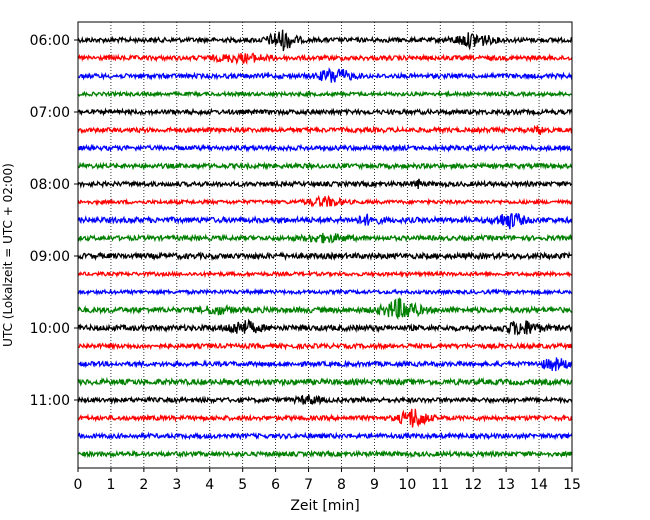 The width and height of the screenshot is (650, 520). I want to click on y-tick-label-0800: 08:00, so click(50, 185).